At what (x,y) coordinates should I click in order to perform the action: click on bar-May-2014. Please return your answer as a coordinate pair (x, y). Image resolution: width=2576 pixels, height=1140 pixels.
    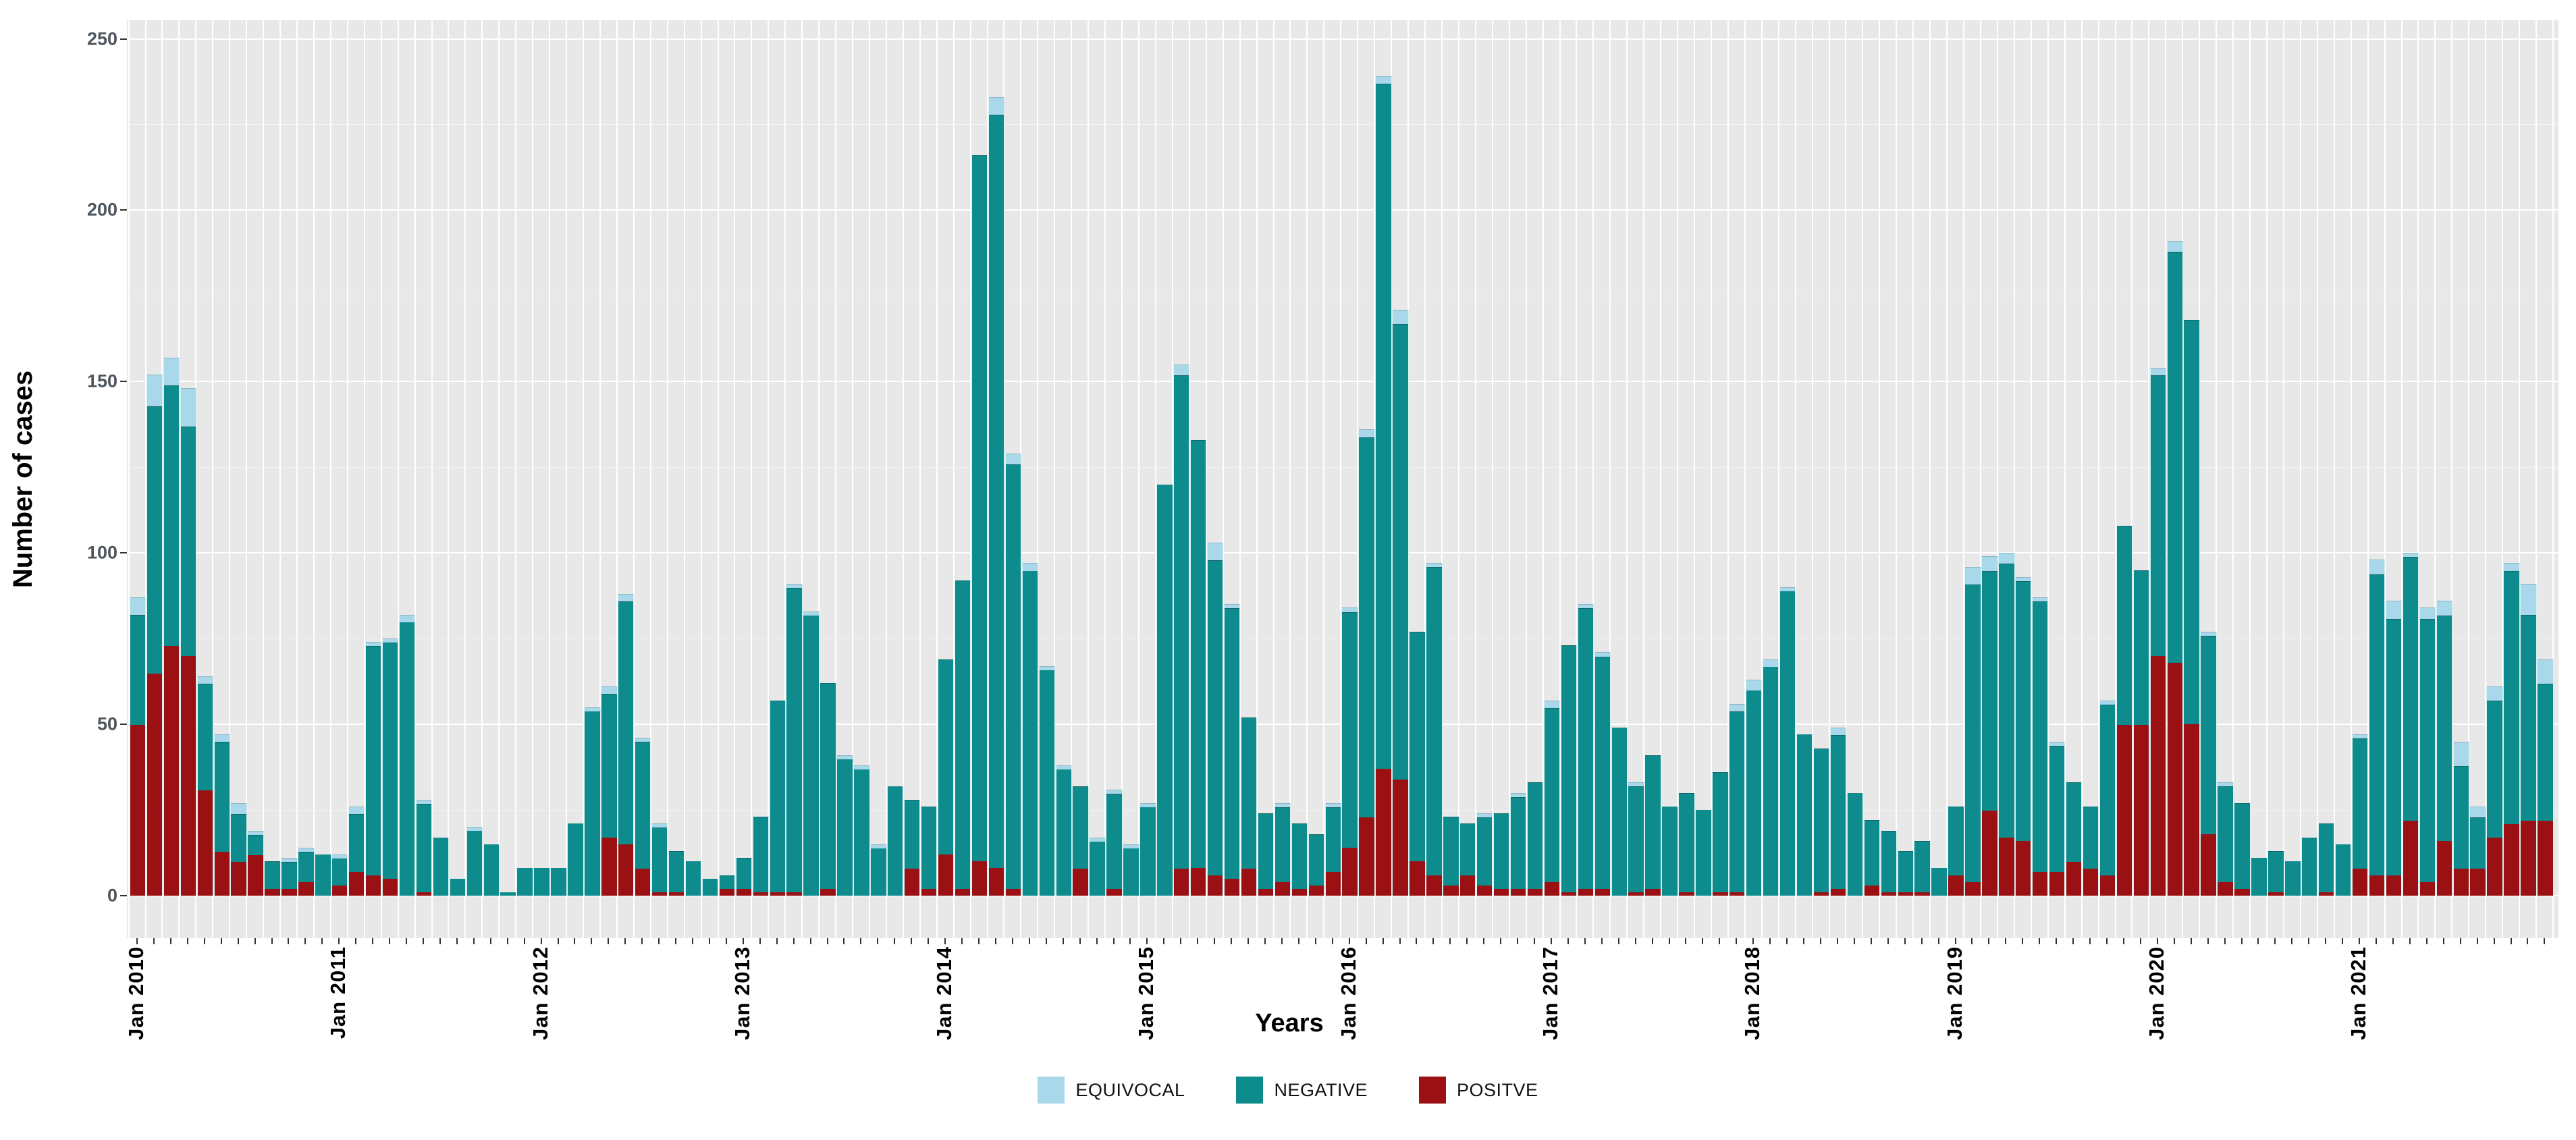
    Looking at the image, I should click on (1013, 674).